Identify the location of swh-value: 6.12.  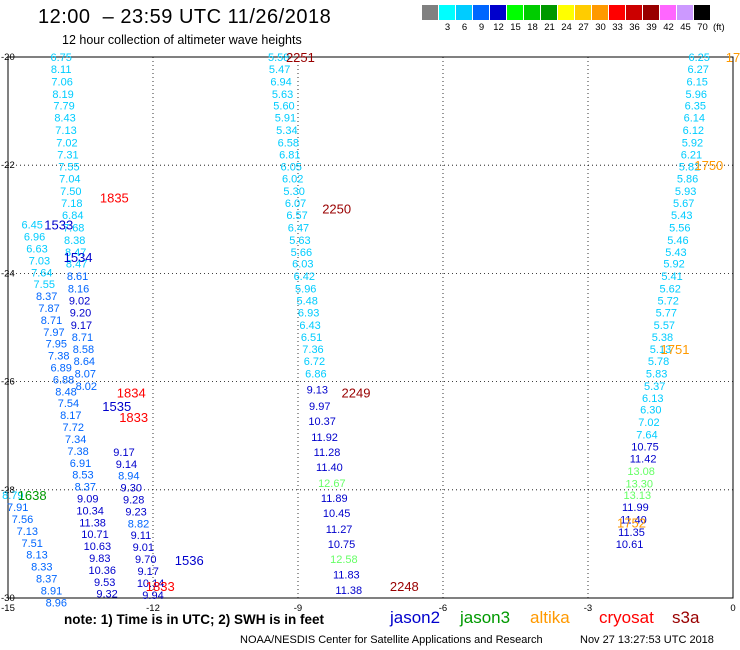
(693, 131).